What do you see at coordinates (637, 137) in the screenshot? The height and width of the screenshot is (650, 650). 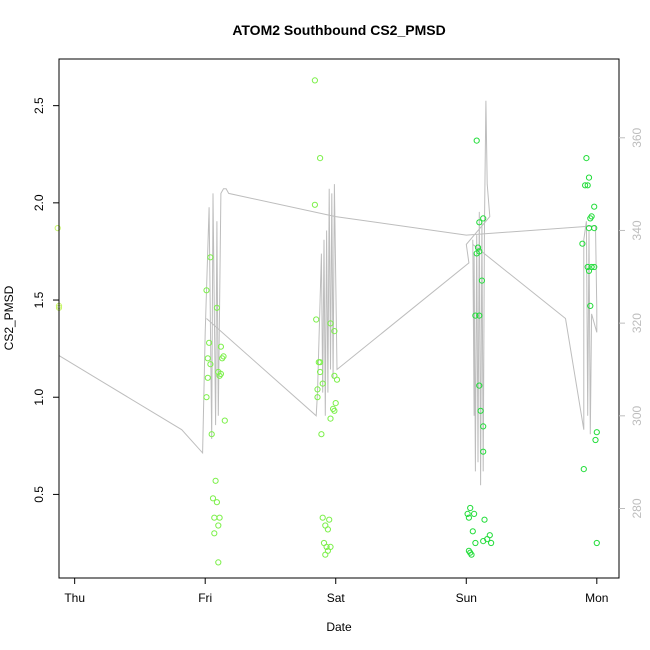 I see `y2-tick-label: 360` at bounding box center [637, 137].